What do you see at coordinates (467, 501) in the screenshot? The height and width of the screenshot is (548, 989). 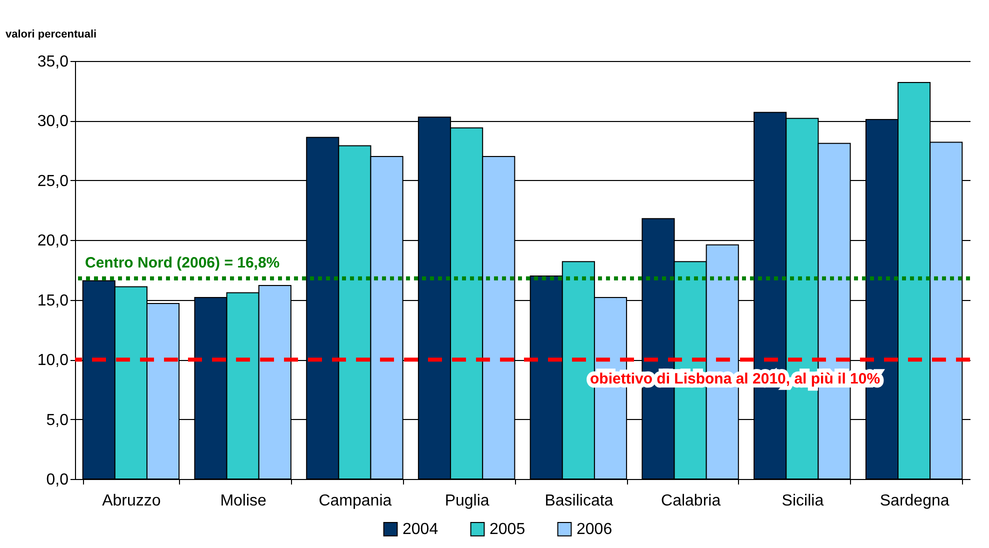 I see `x-tick-label: Puglia` at bounding box center [467, 501].